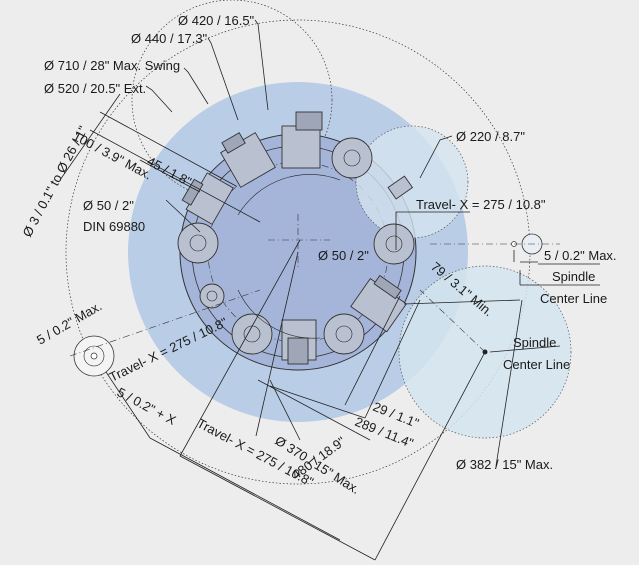  Describe the element at coordinates (114, 226) in the screenshot. I see `label-din: DIN 69880` at that location.